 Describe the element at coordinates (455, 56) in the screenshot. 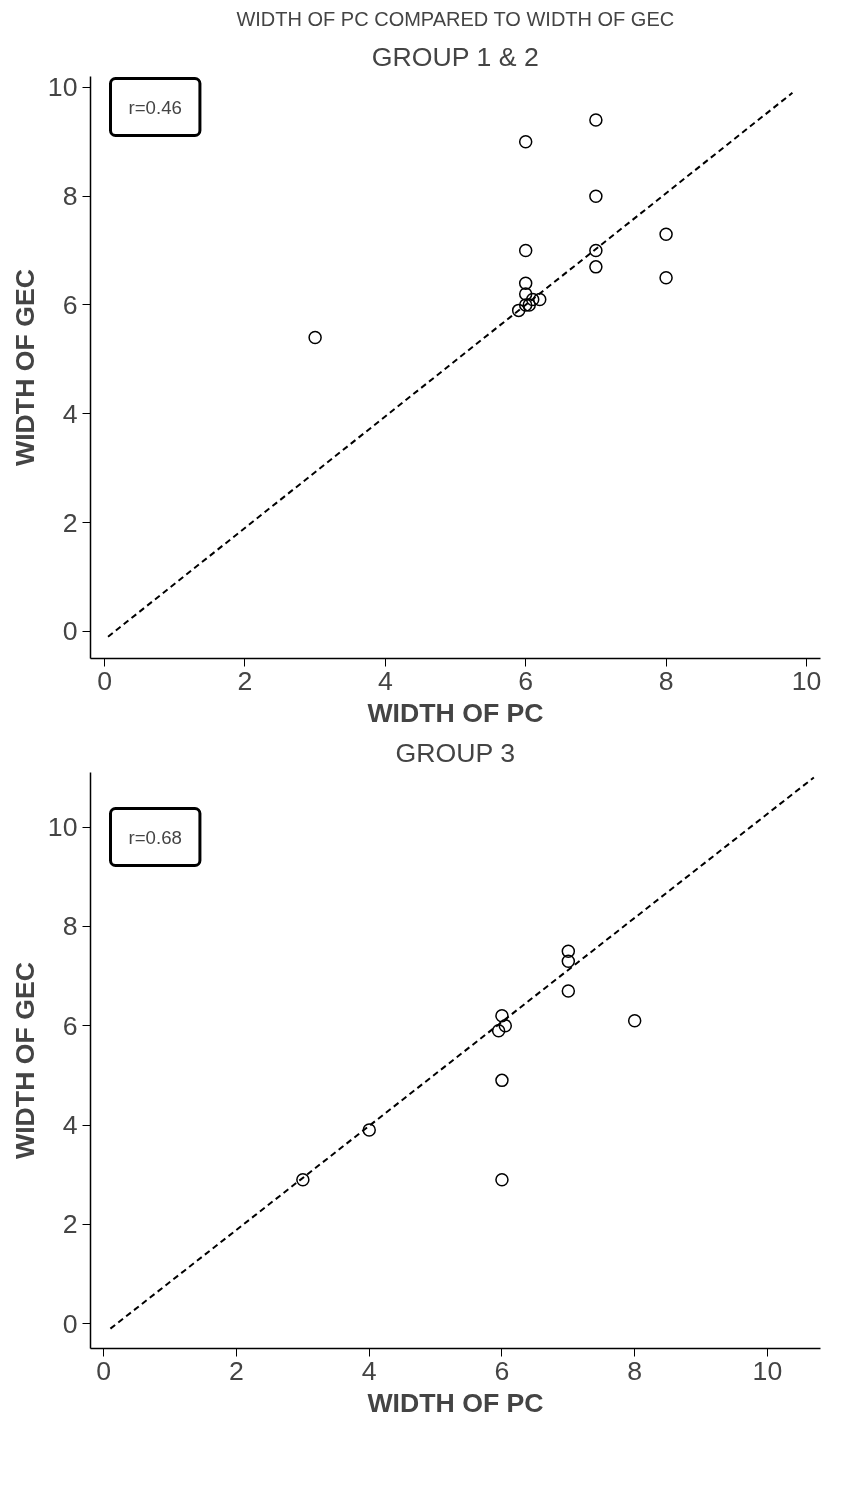

I see `chart-subtitle: GROUP 1 & 2` at that location.